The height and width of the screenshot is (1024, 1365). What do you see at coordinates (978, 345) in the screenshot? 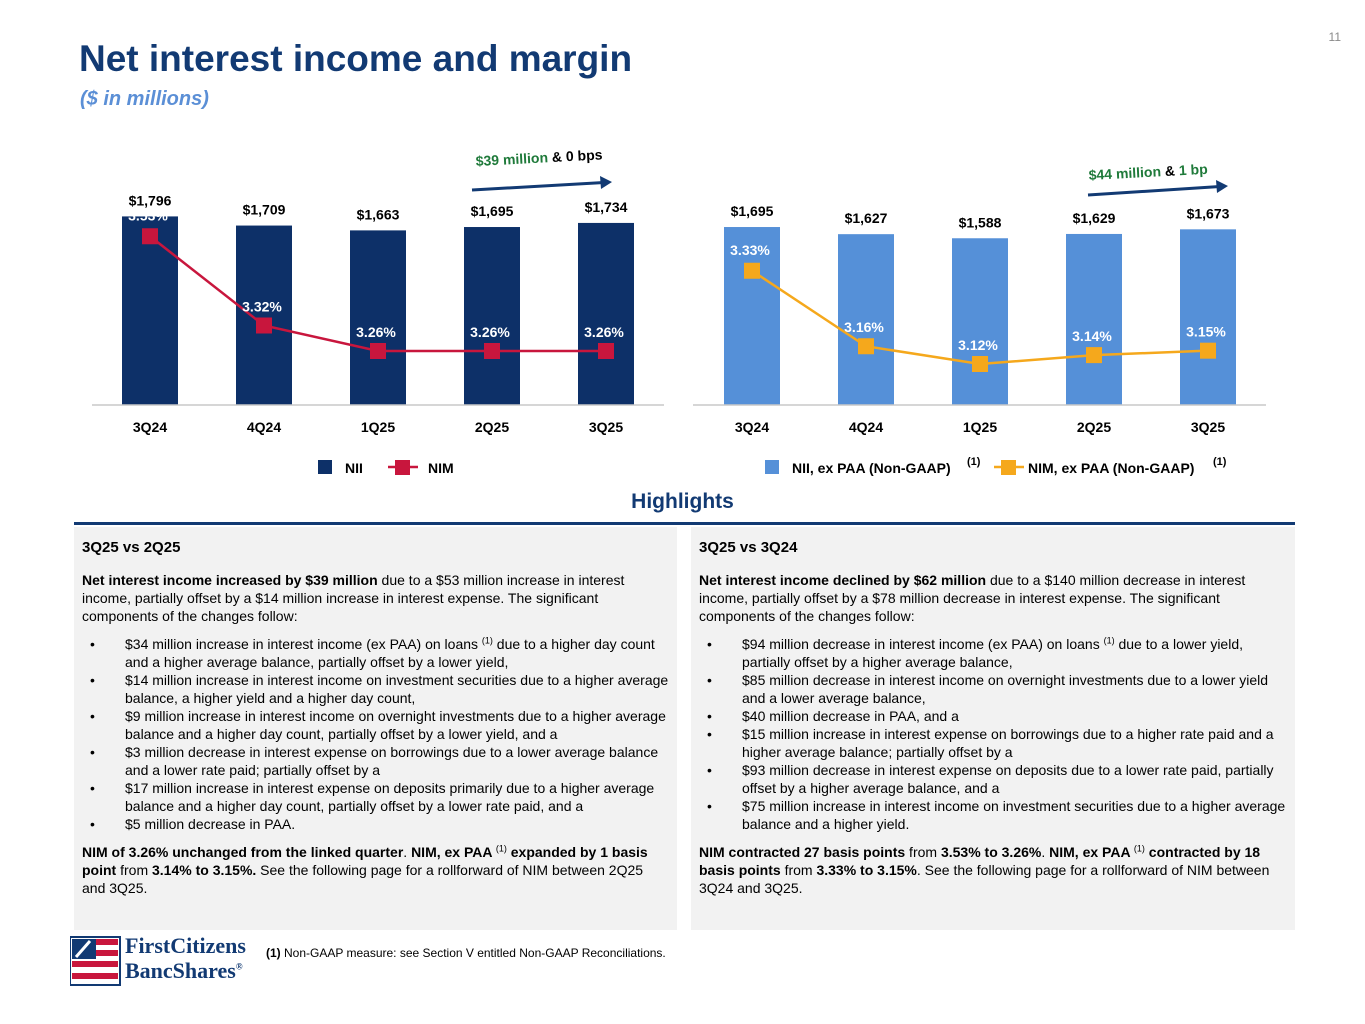
I see `nim-value-label: 3.12%` at bounding box center [978, 345].